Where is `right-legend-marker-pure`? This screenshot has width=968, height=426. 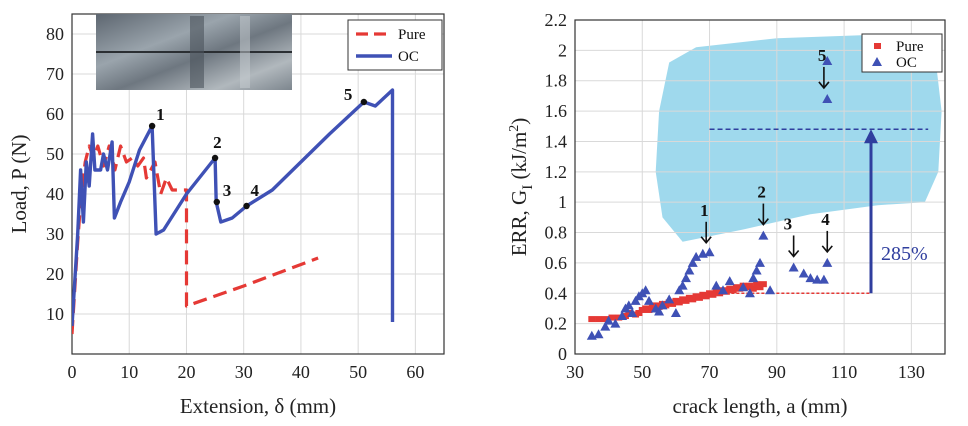
right-legend-marker-pure is located at coordinates (877, 46).